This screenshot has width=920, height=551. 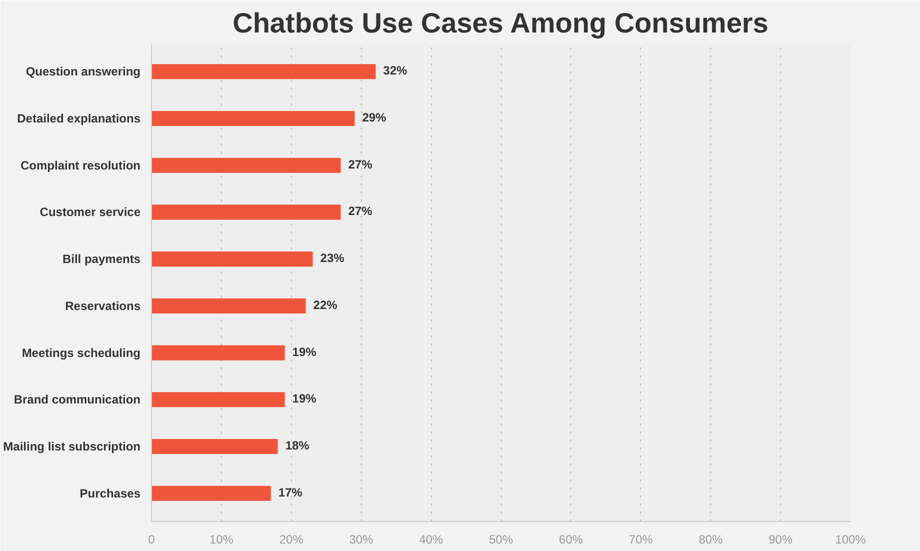 What do you see at coordinates (641, 539) in the screenshot?
I see `x-tick-label: 70%` at bounding box center [641, 539].